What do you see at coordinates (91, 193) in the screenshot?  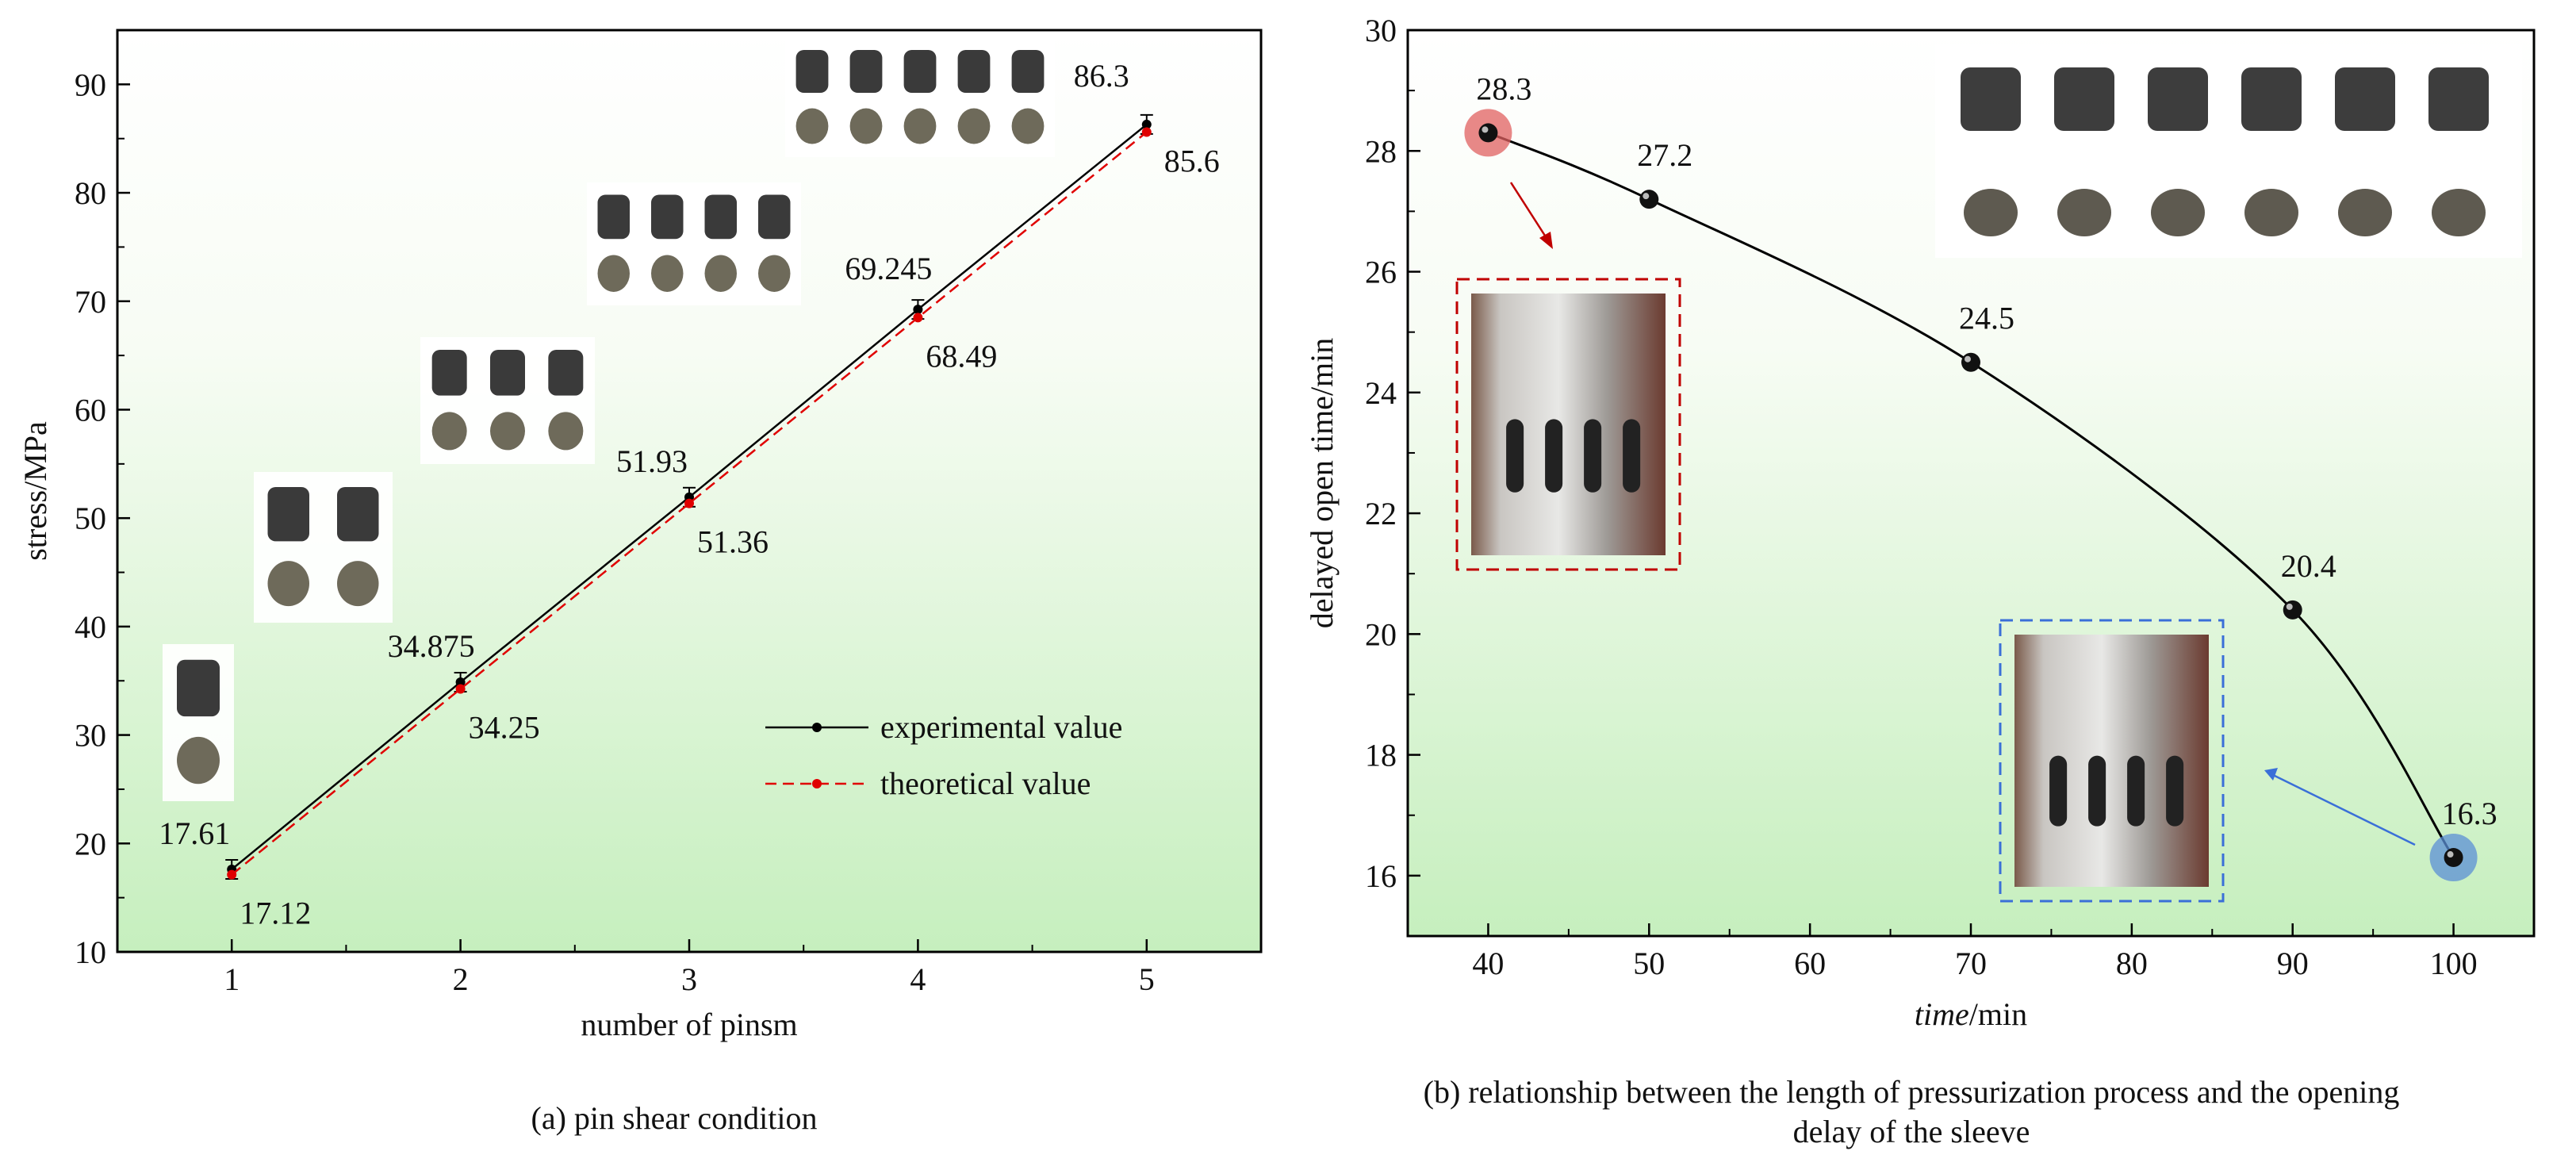 I see `chart-a-y-tick-label: 80` at bounding box center [91, 193].